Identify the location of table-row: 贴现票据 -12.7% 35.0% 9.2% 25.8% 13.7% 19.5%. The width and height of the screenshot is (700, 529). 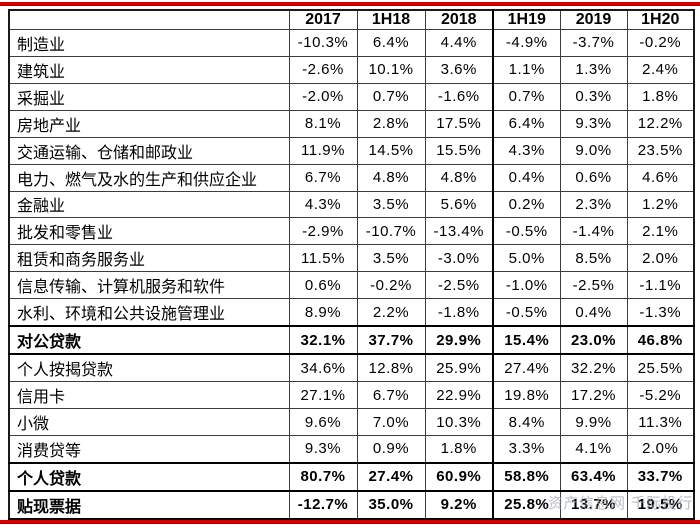
(351, 505).